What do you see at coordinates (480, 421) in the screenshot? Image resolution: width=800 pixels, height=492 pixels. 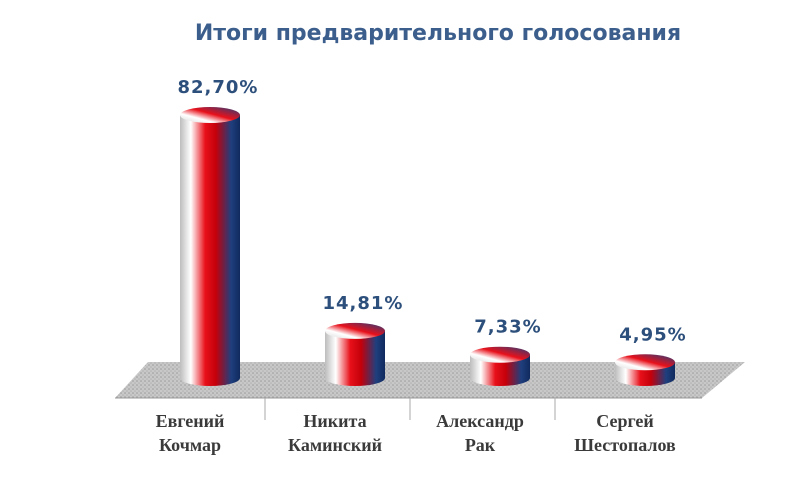 I see `category-label: Александр` at bounding box center [480, 421].